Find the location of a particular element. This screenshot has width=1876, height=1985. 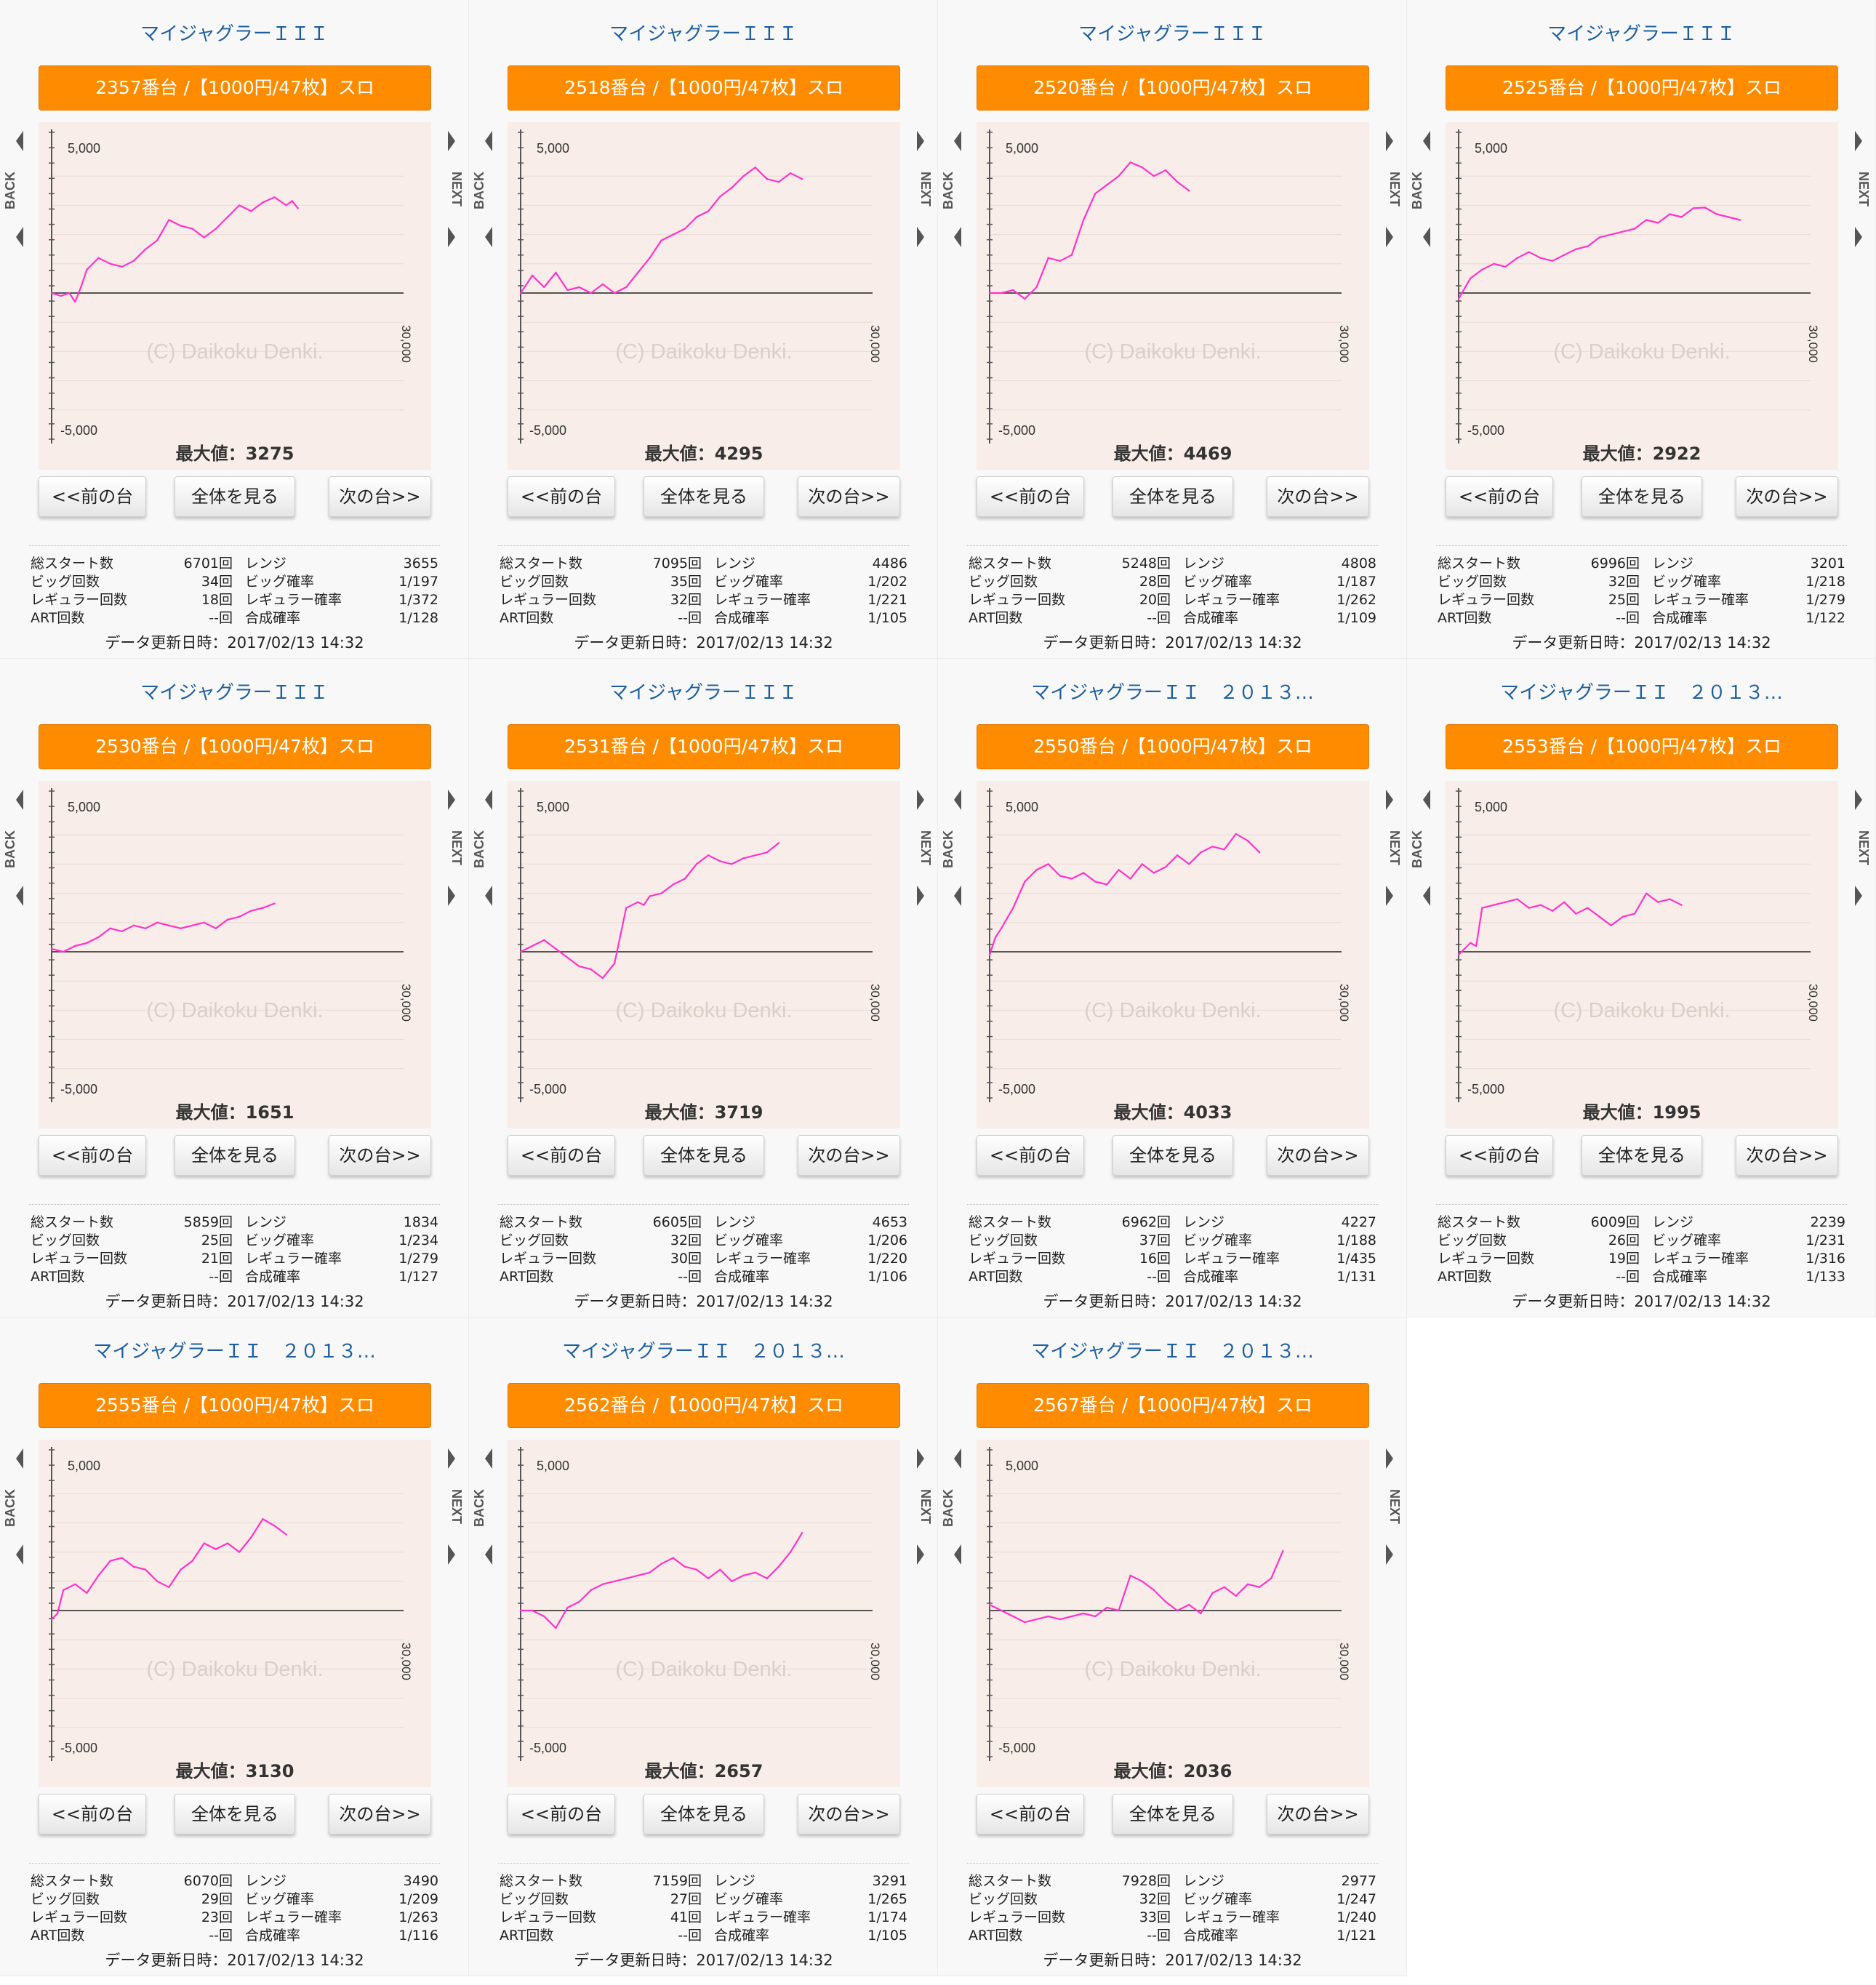

unit-banner: 2525番台 /【1000円/47枚】スロ is located at coordinates (1642, 88).